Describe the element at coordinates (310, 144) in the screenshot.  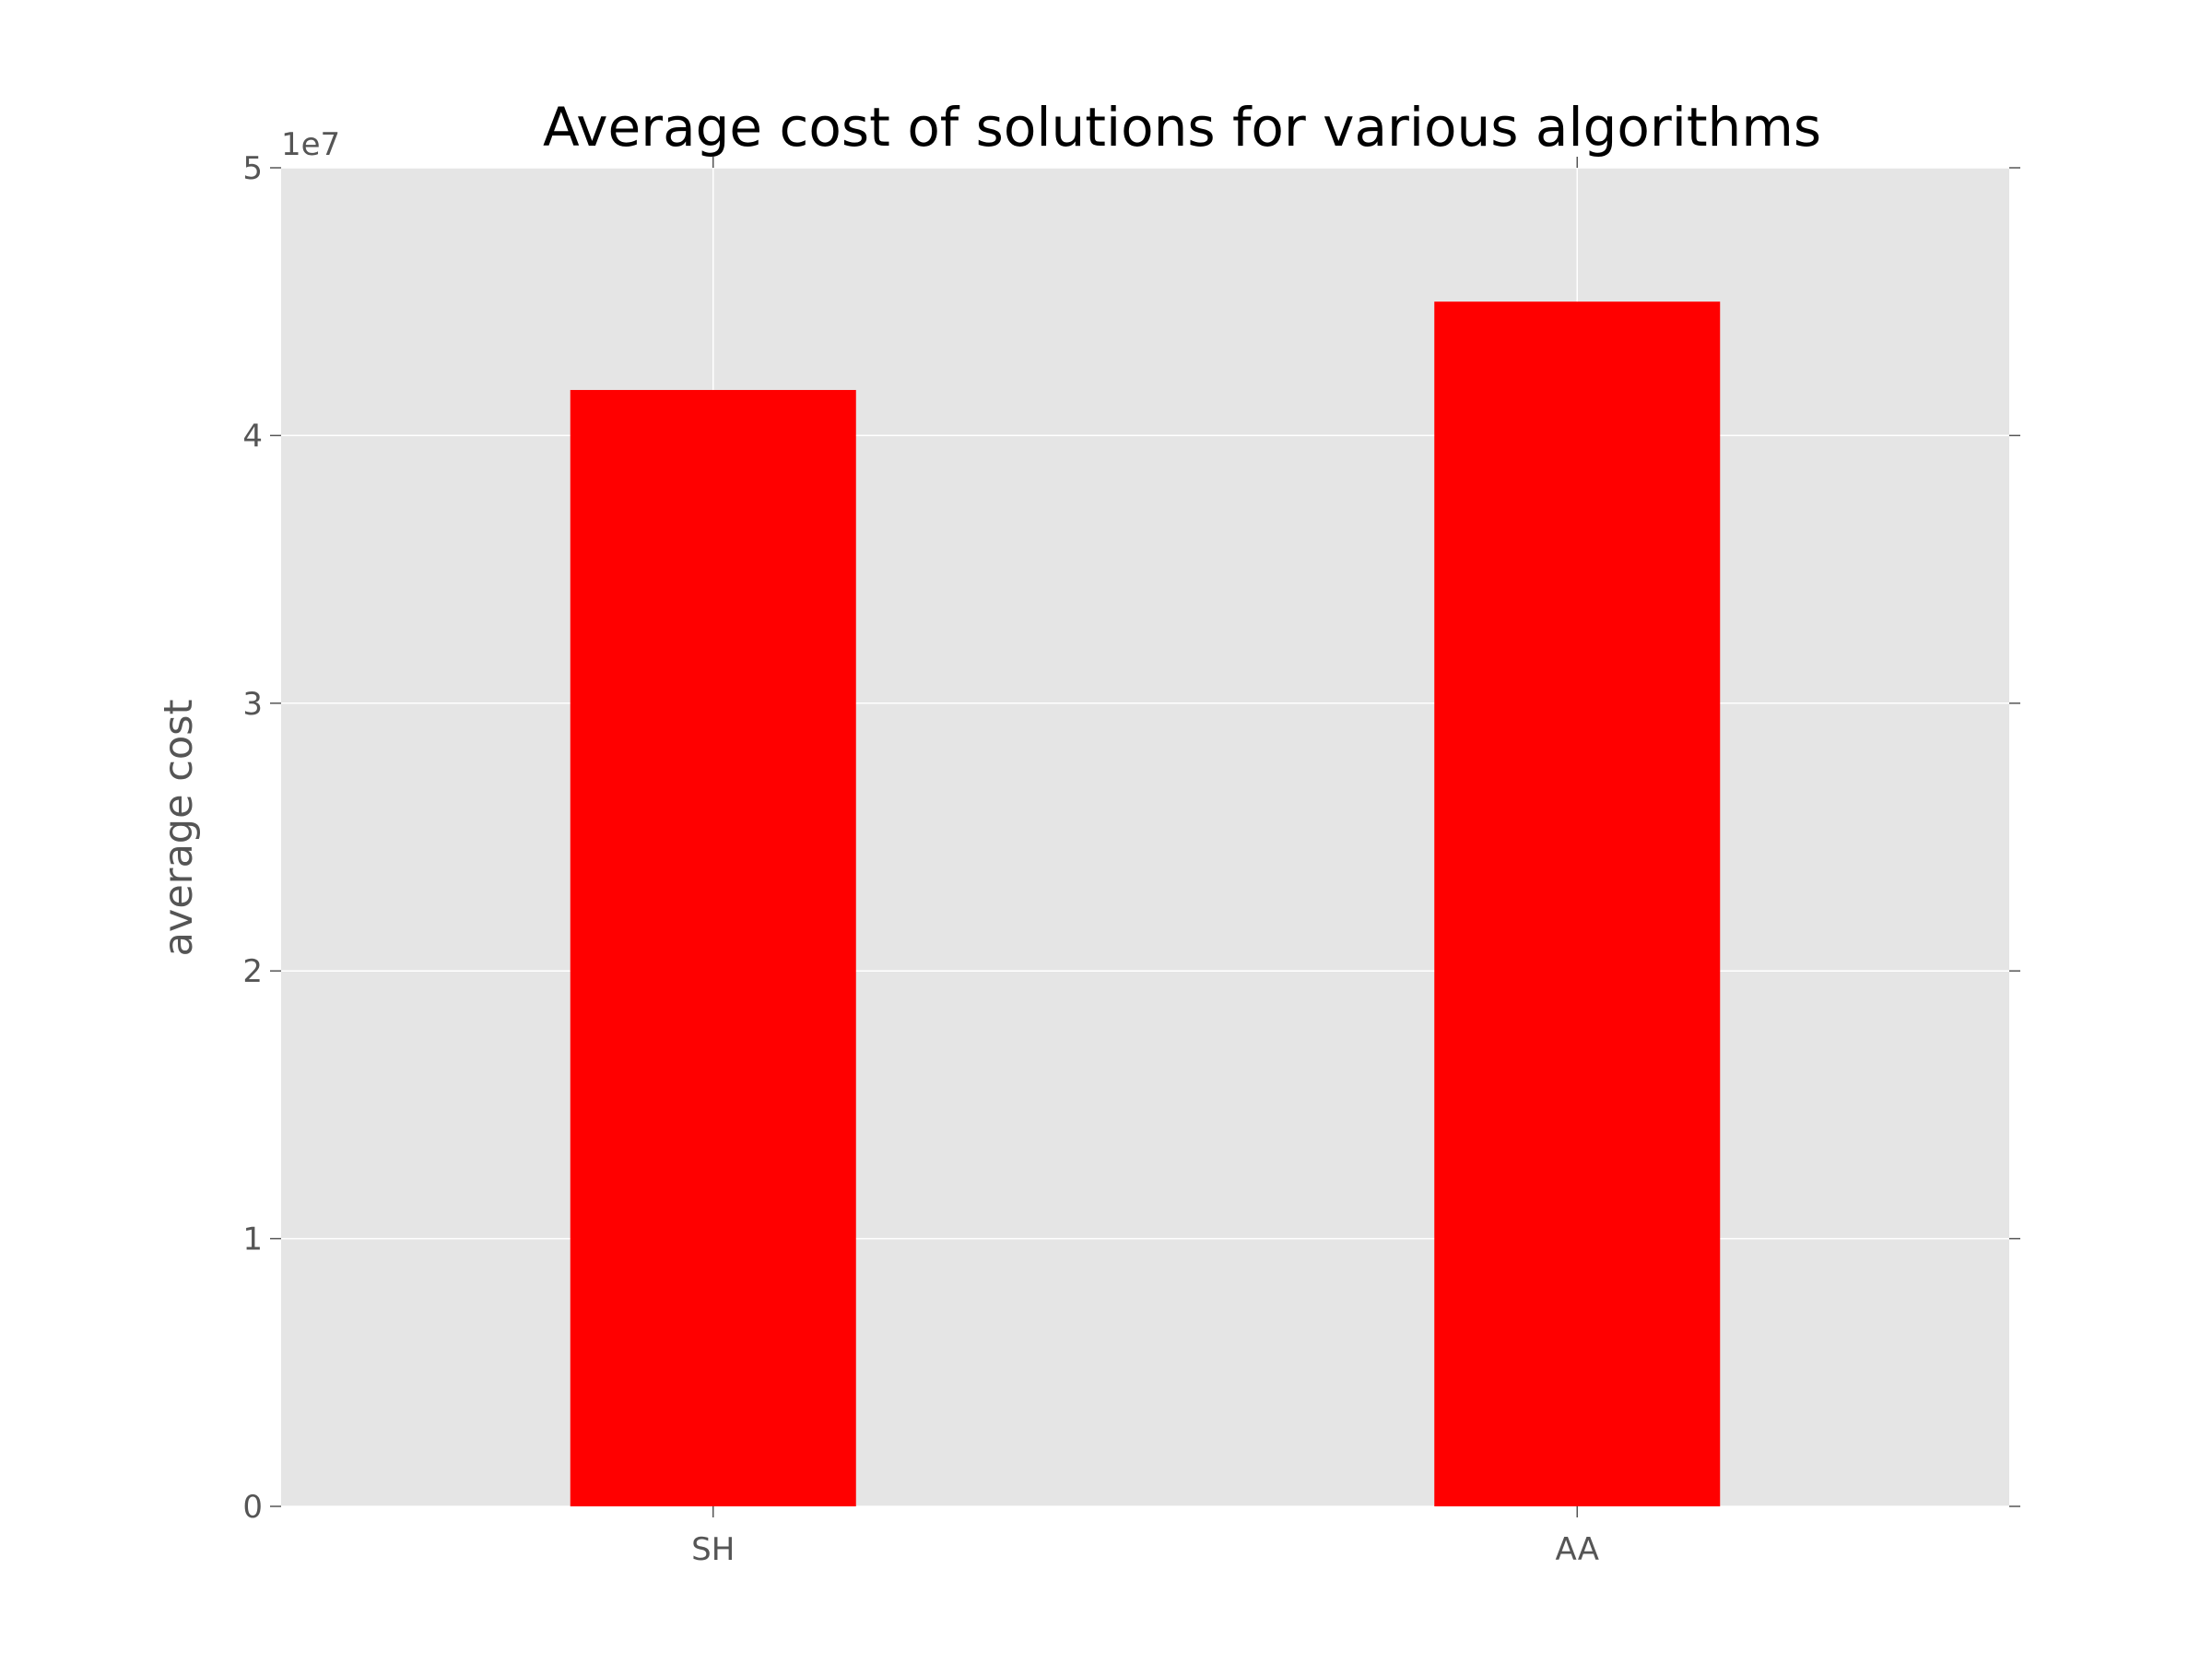
I see `y-axis-offset-label: 1e7` at that location.